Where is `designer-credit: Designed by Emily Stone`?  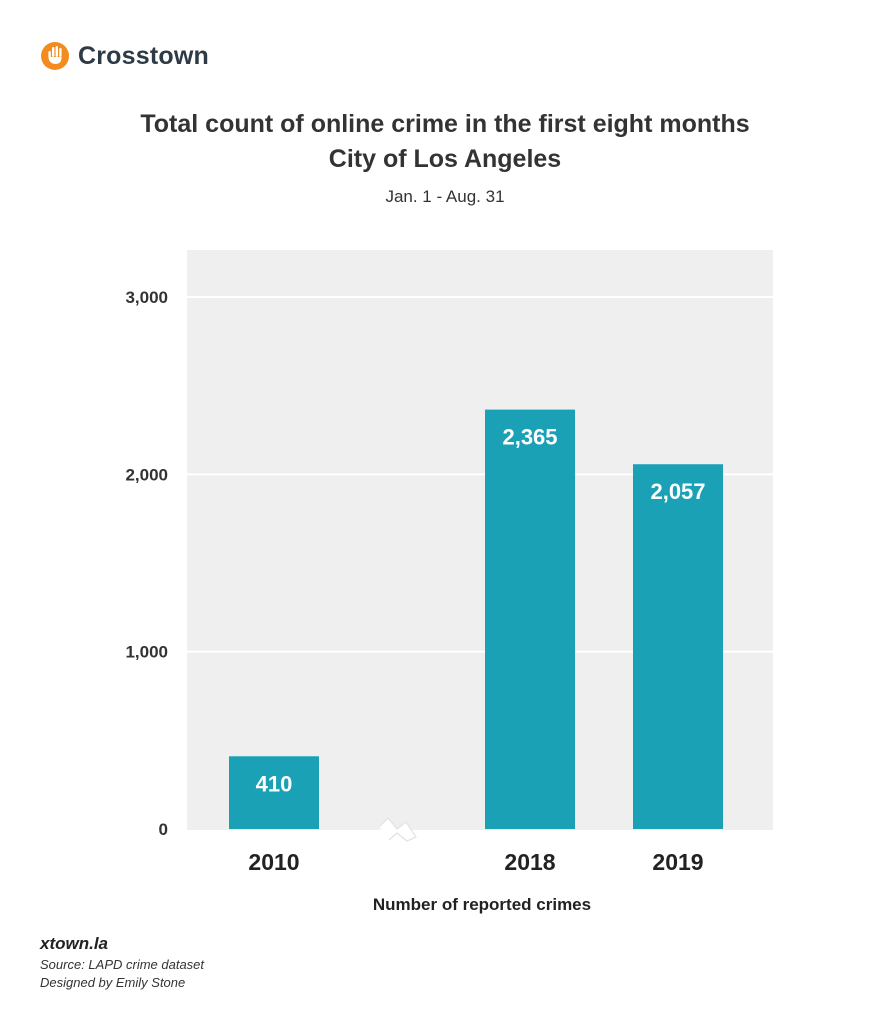 designer-credit: Designed by Emily Stone is located at coordinates (113, 982).